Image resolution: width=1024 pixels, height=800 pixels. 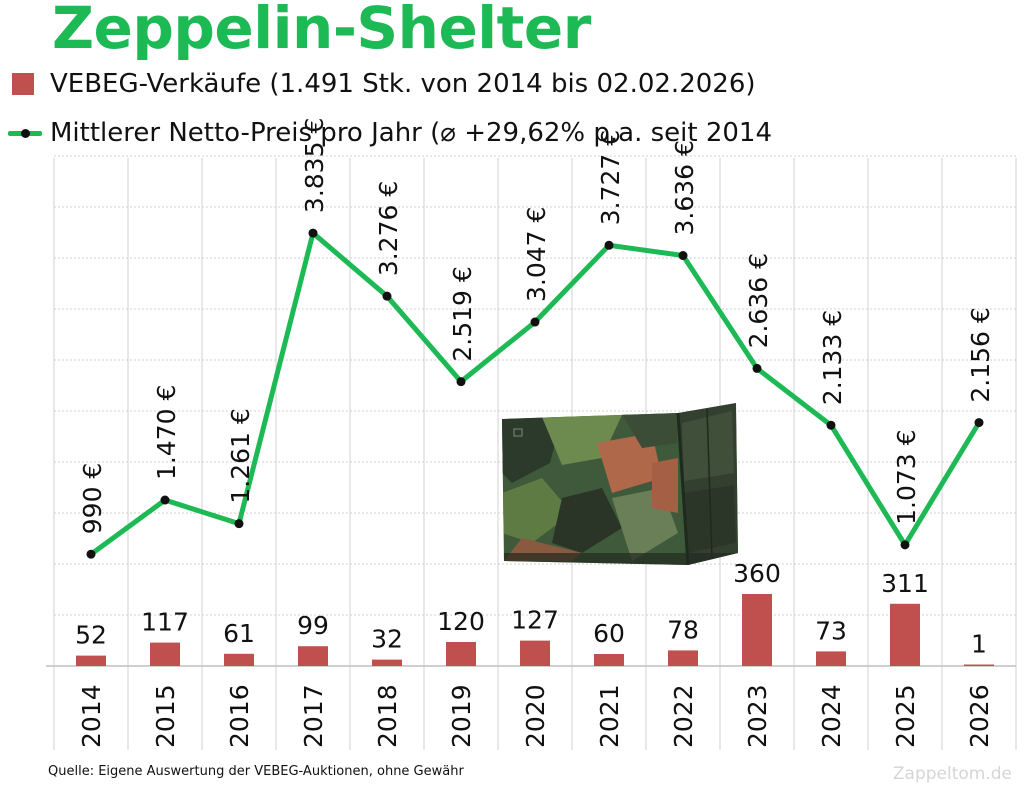 What do you see at coordinates (92, 499) in the screenshot?
I see `price-label-2014: 990 €` at bounding box center [92, 499].